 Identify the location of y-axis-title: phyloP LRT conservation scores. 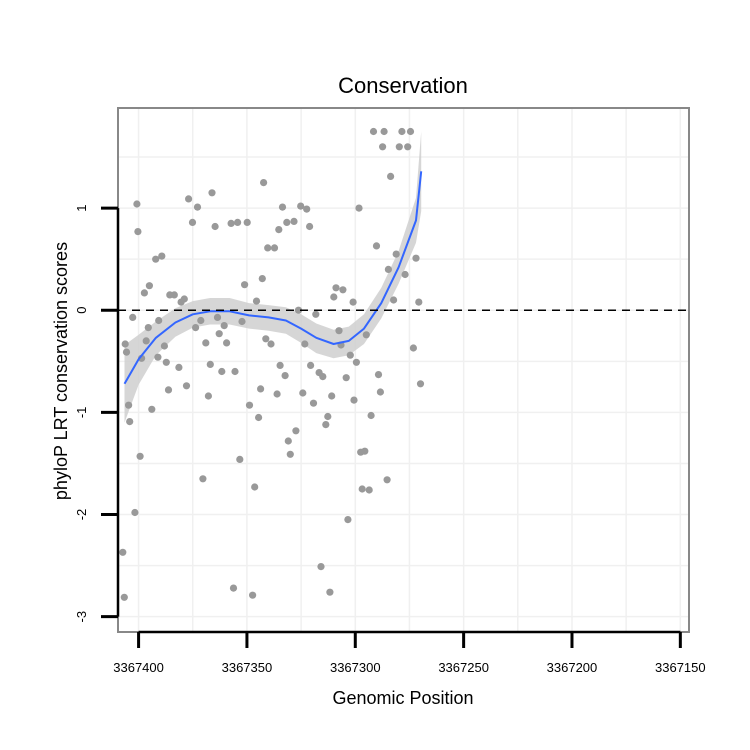
(61, 371).